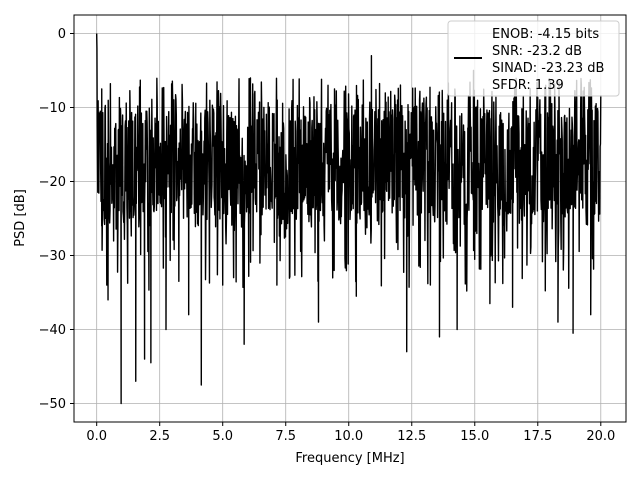  What do you see at coordinates (537, 51) in the screenshot?
I see `legend-label-line: SNR: -23.2 dB` at bounding box center [537, 51].